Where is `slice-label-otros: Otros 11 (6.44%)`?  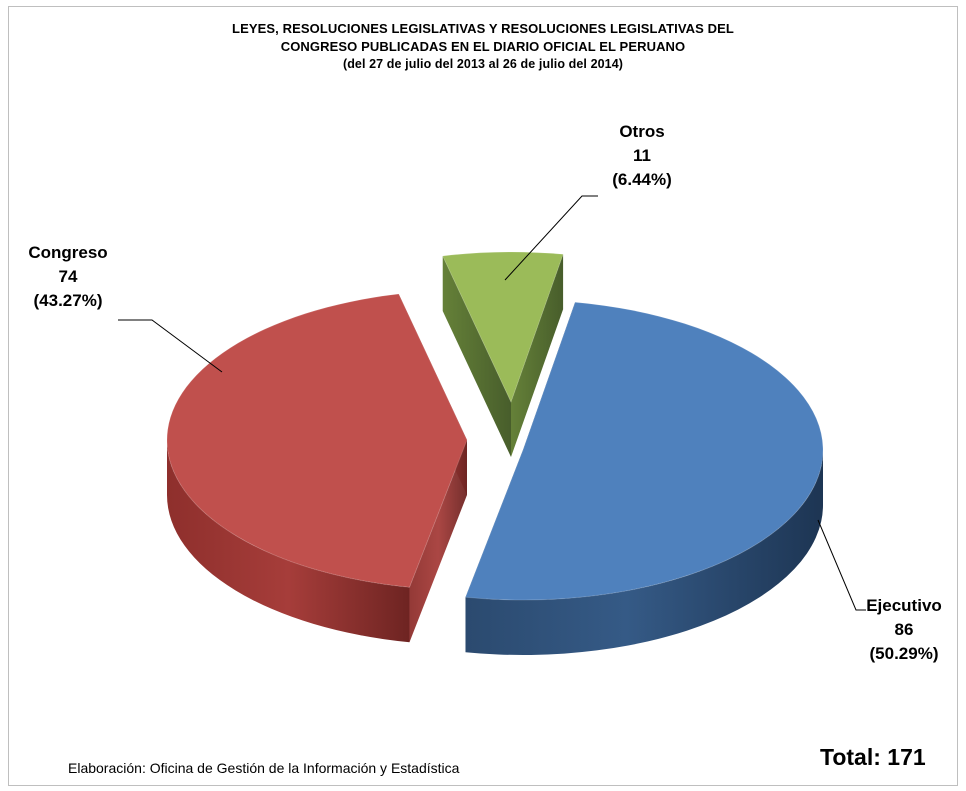
slice-label-otros: Otros 11 (6.44%) is located at coordinates (642, 156).